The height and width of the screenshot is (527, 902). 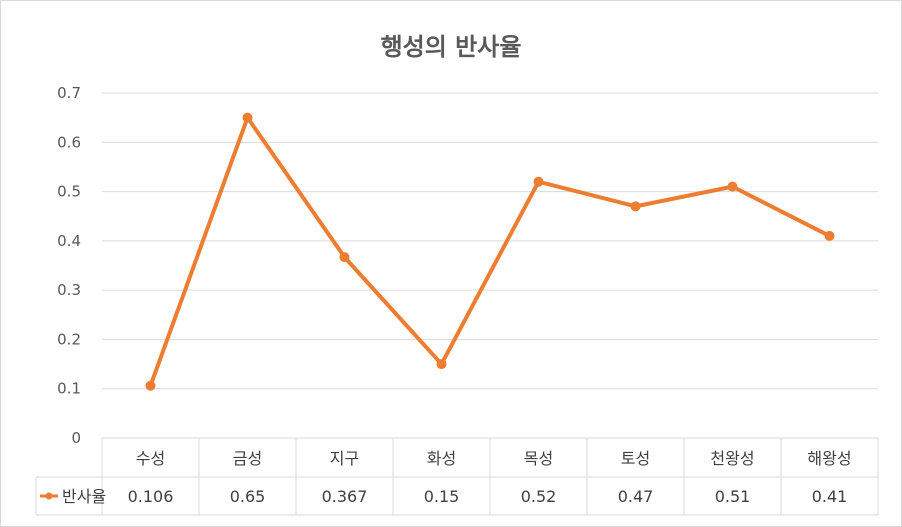 What do you see at coordinates (150, 458) in the screenshot?
I see `category-label: 수성` at bounding box center [150, 458].